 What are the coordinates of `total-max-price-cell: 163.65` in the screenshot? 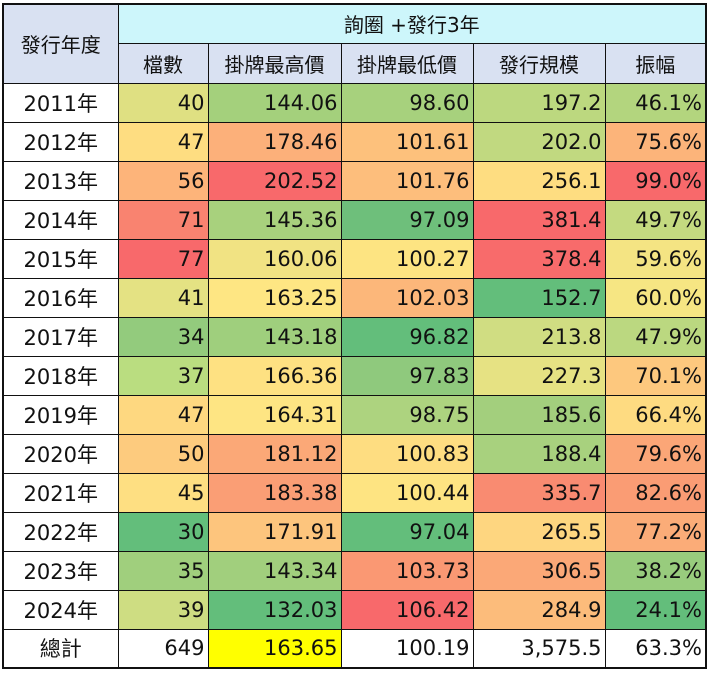 It's located at (274, 648).